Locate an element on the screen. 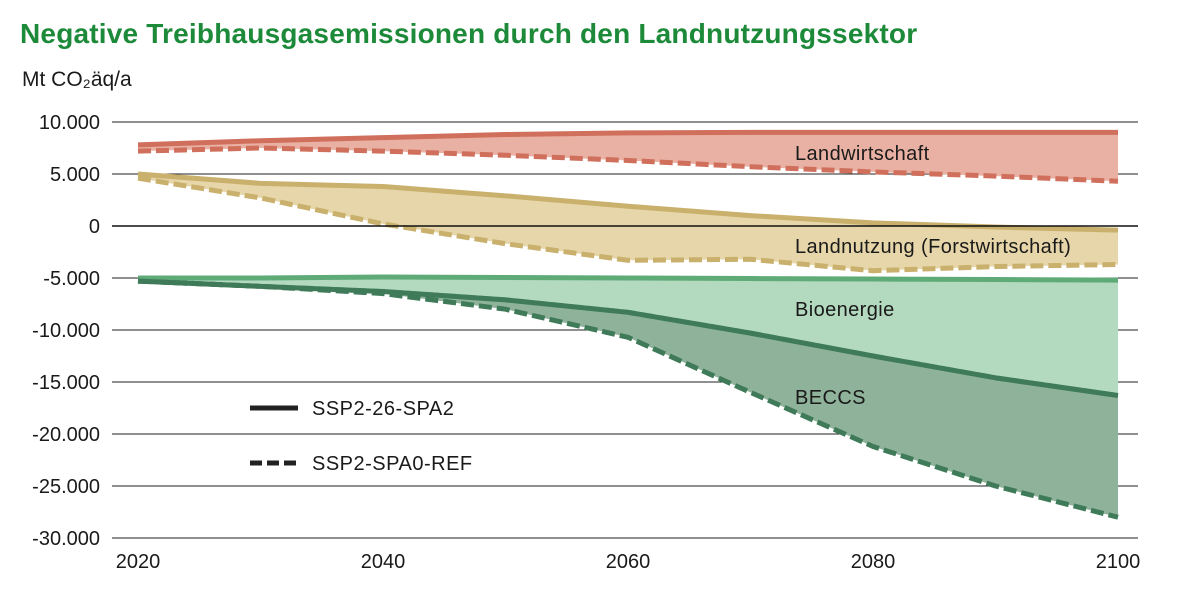  y-axis-unit-label: Mt CO₂äq/a is located at coordinates (77, 79).